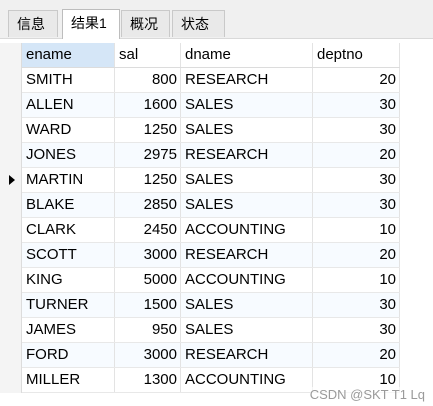 Image resolution: width=433 pixels, height=406 pixels. I want to click on table-row: KING 5000 ACCOUNTING 10, so click(200, 280).